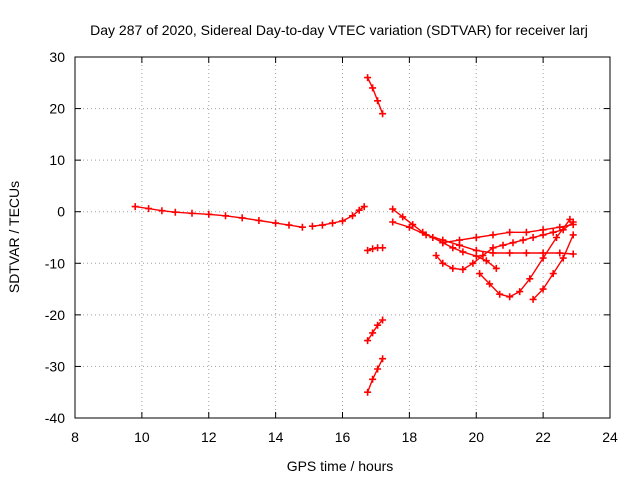  What do you see at coordinates (543, 437) in the screenshot?
I see `x-tick-label: 22` at bounding box center [543, 437].